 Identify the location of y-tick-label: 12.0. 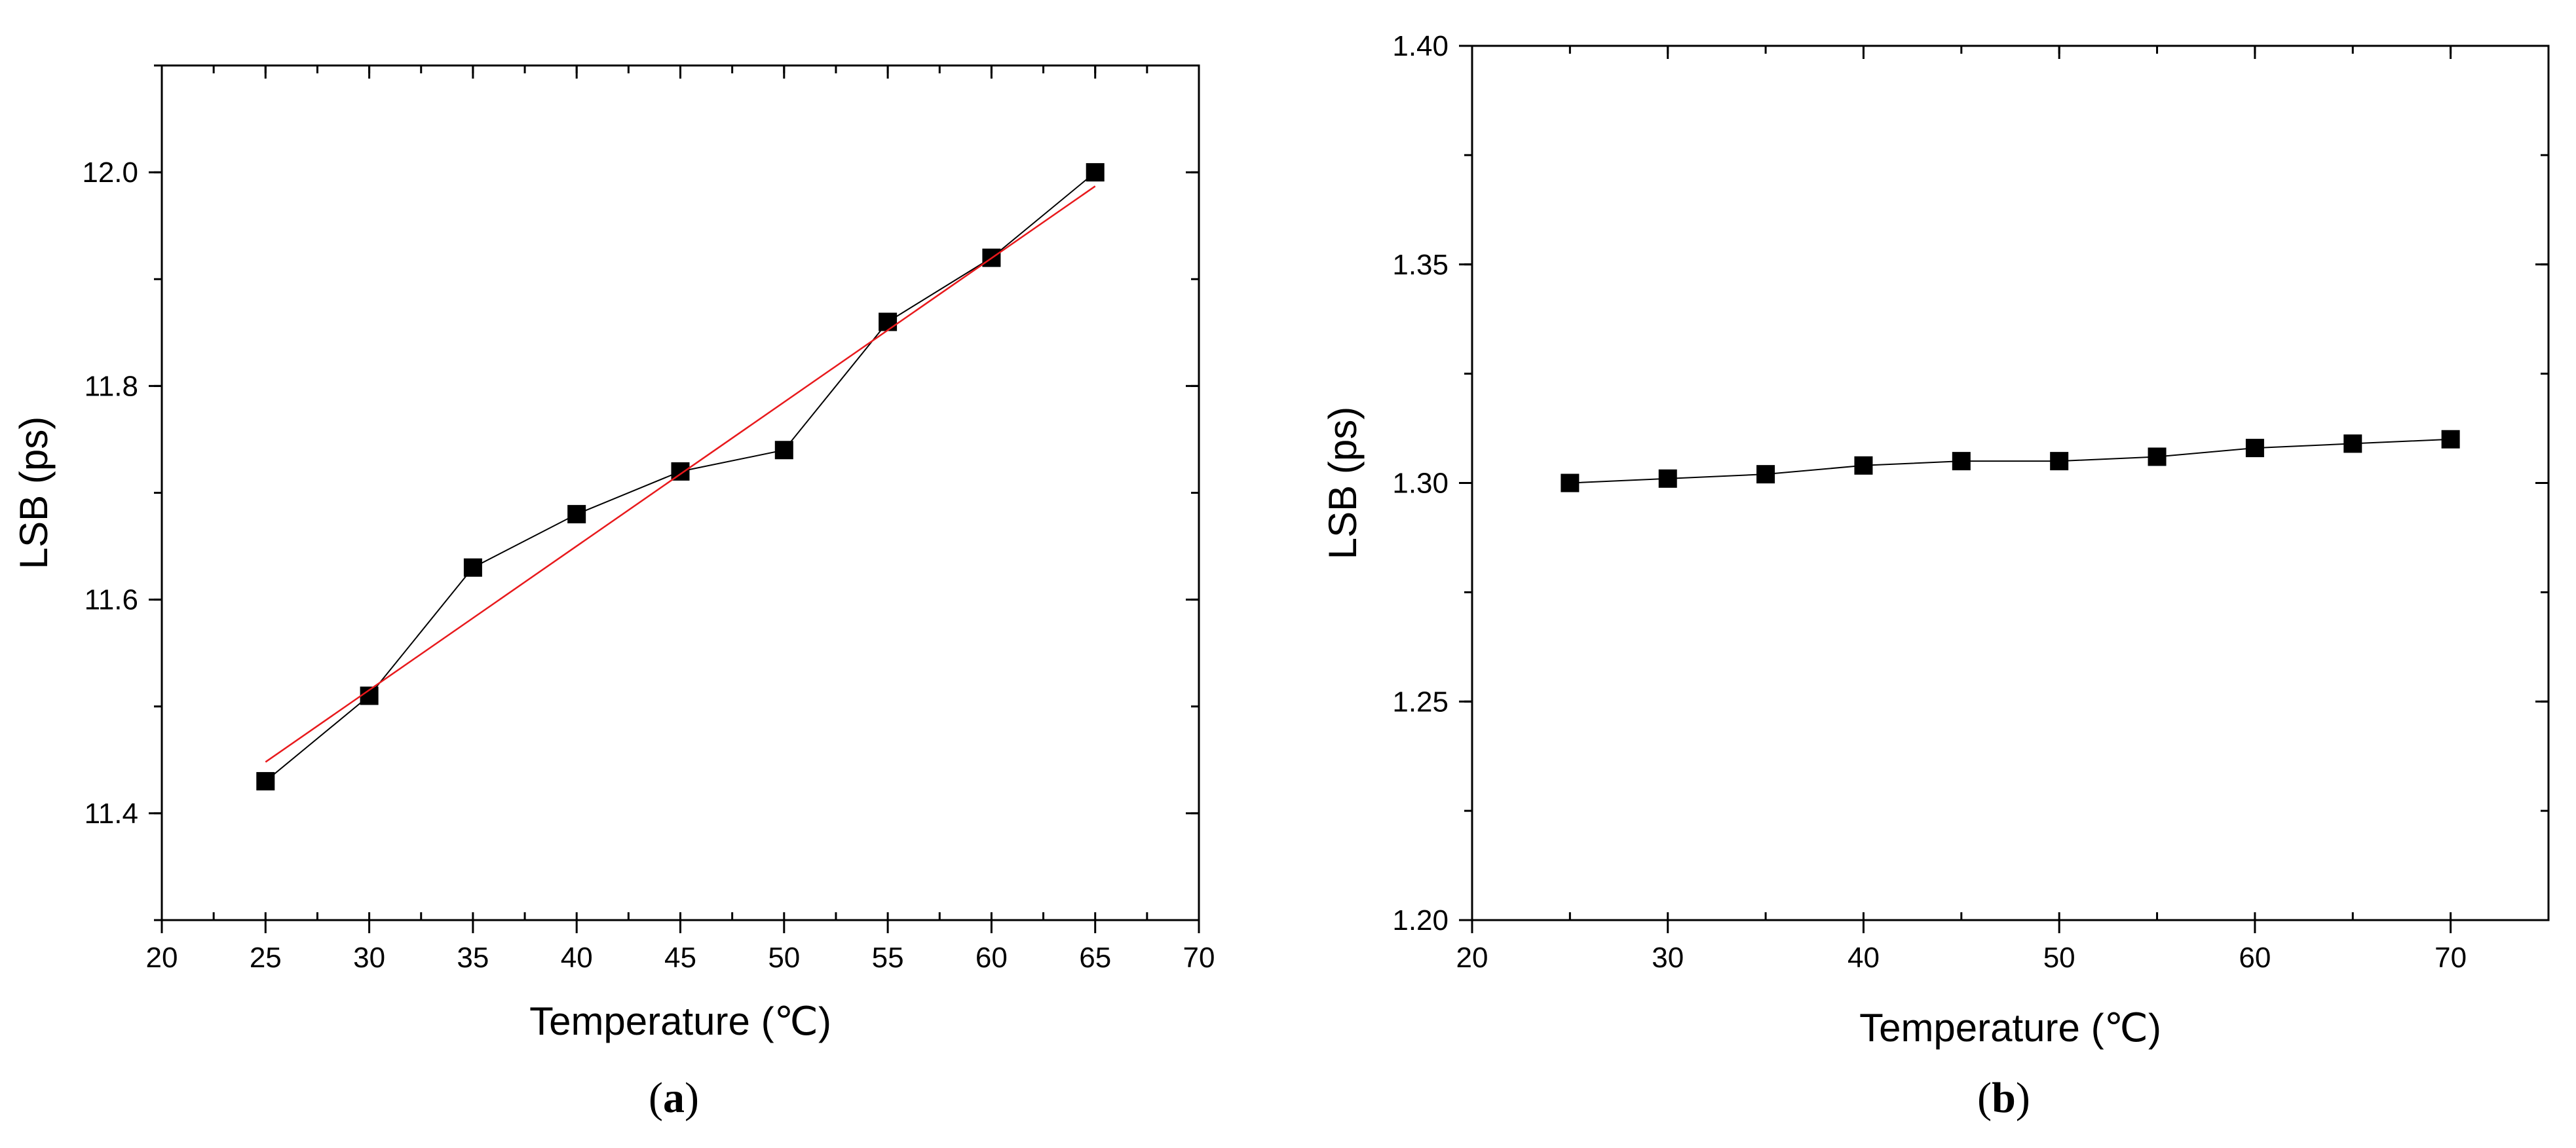
(110, 173).